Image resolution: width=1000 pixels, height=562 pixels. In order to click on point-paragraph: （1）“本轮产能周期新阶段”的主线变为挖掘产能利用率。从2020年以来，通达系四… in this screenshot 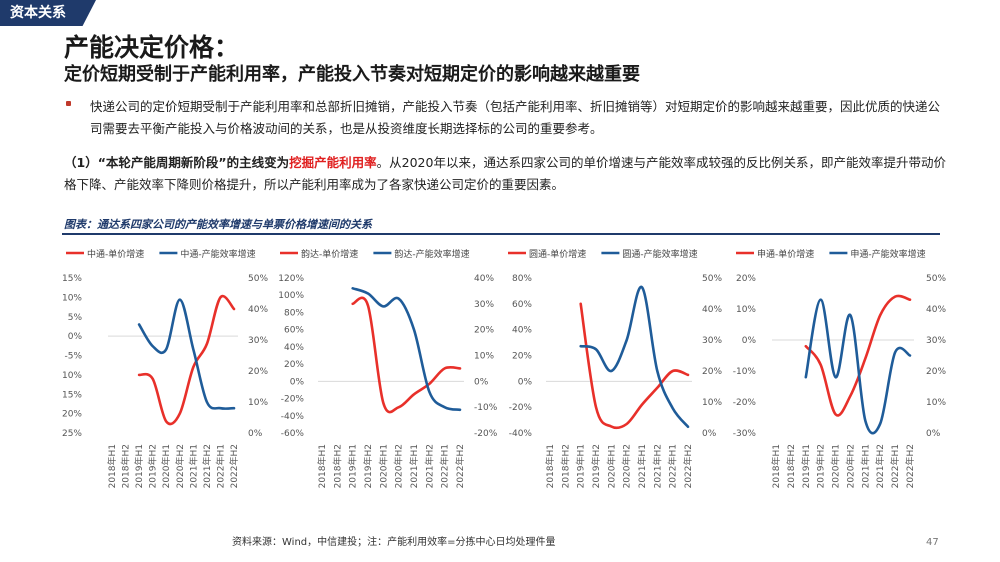, I will do `click(507, 174)`.